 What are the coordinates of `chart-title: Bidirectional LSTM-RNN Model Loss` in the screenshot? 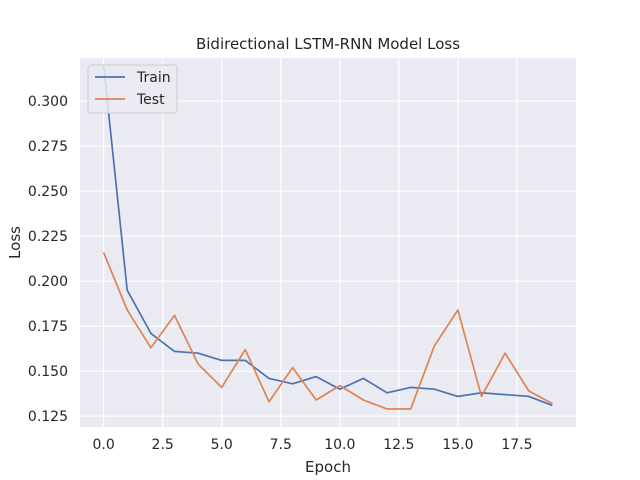 It's located at (328, 44).